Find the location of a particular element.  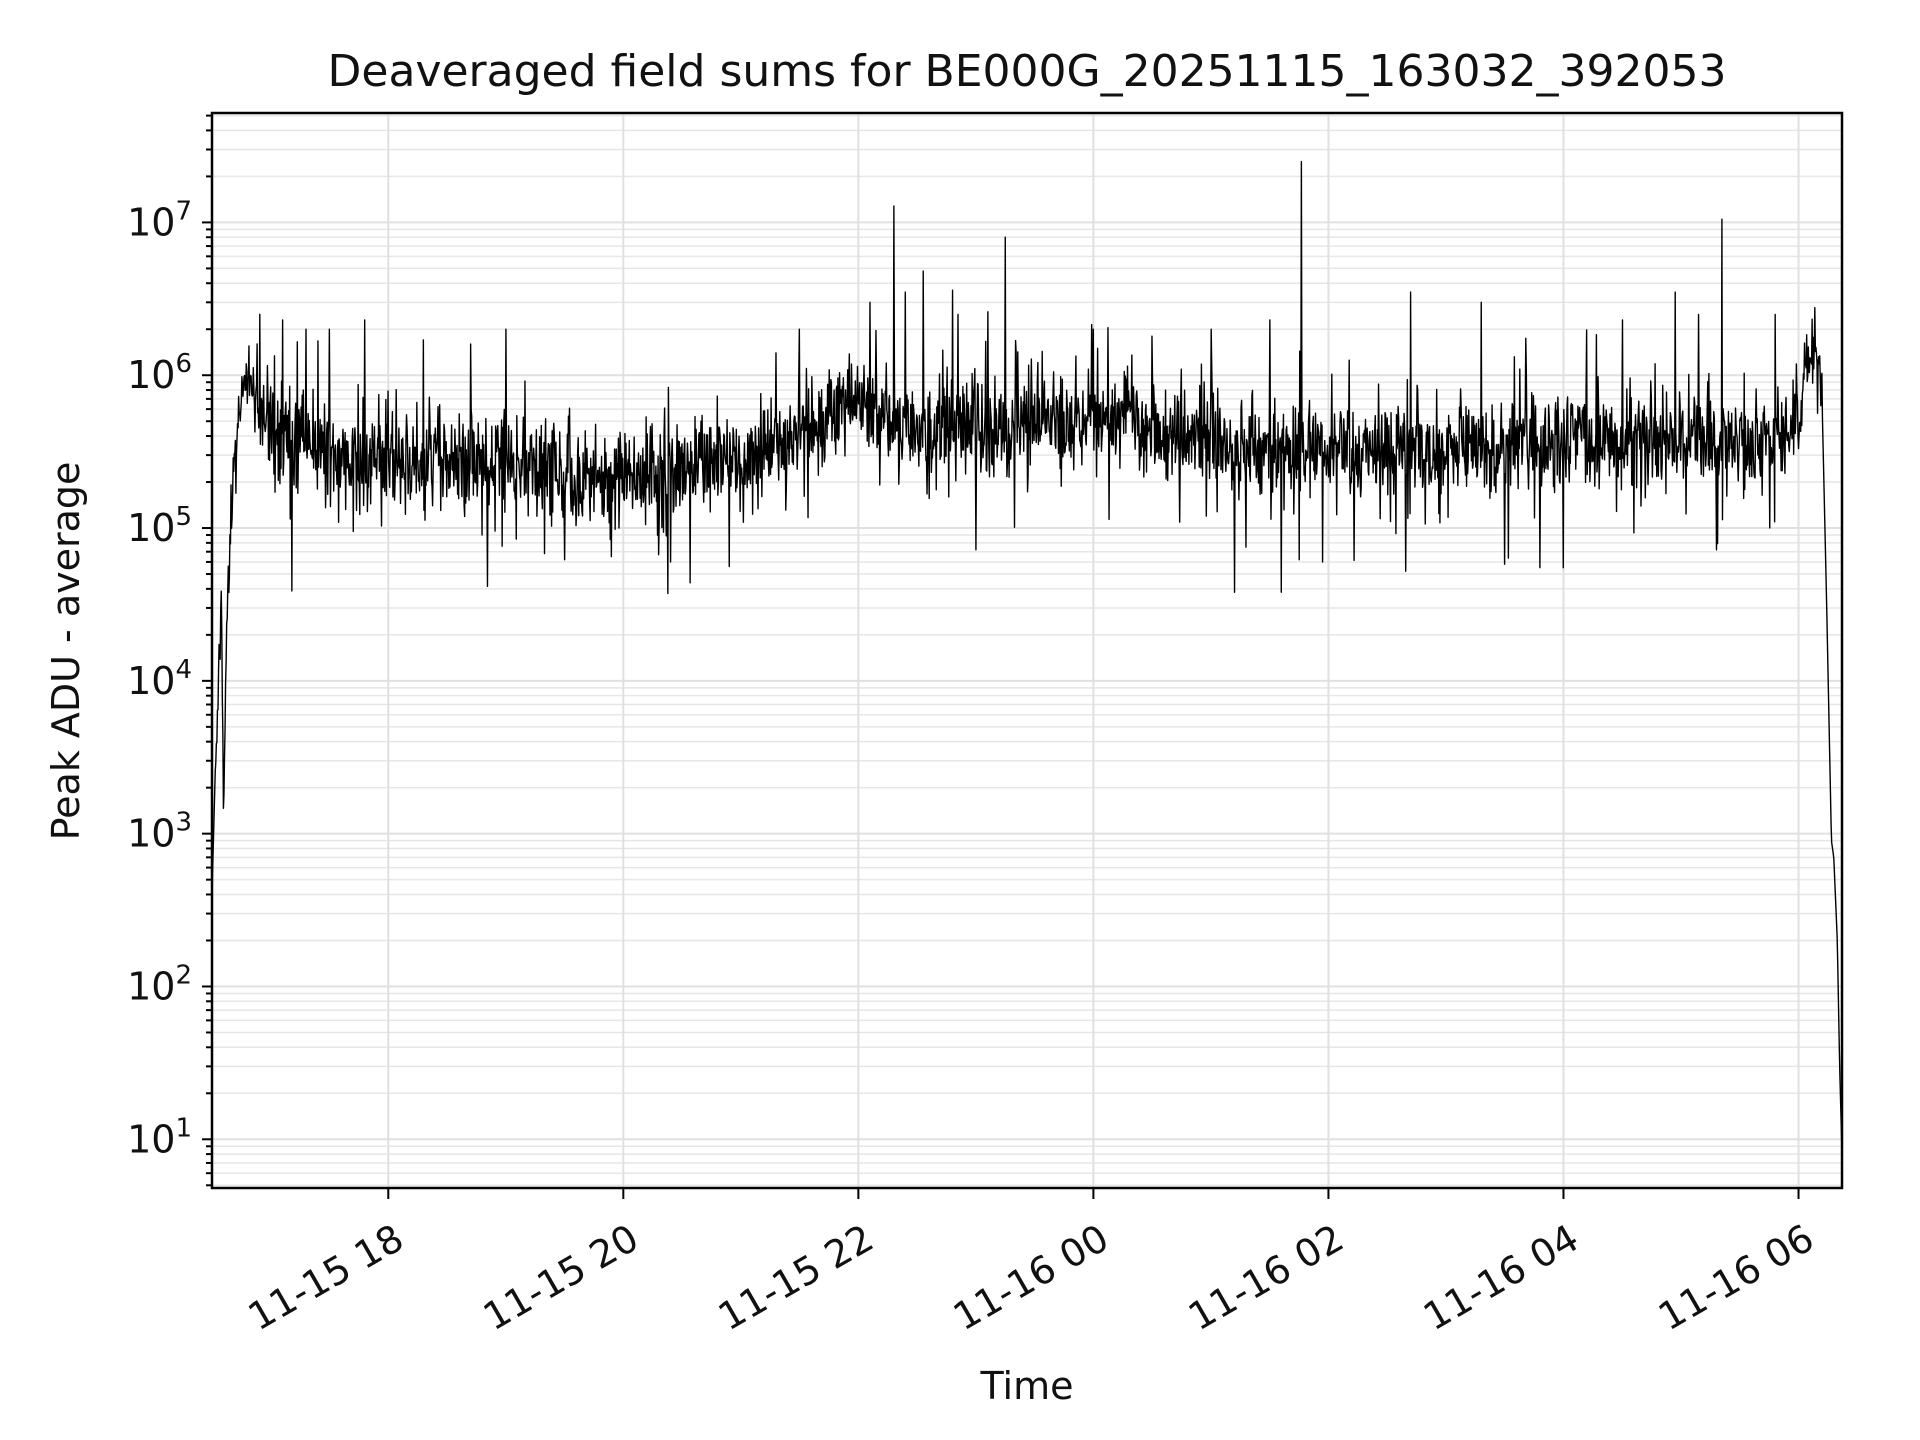

x-tick-label: 11-16 00 is located at coordinates (1031, 1278).